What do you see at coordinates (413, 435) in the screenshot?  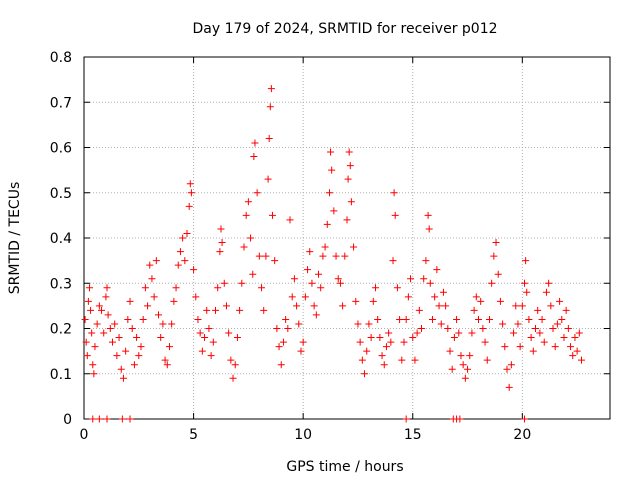 I see `x-tick-label: 15` at bounding box center [413, 435].